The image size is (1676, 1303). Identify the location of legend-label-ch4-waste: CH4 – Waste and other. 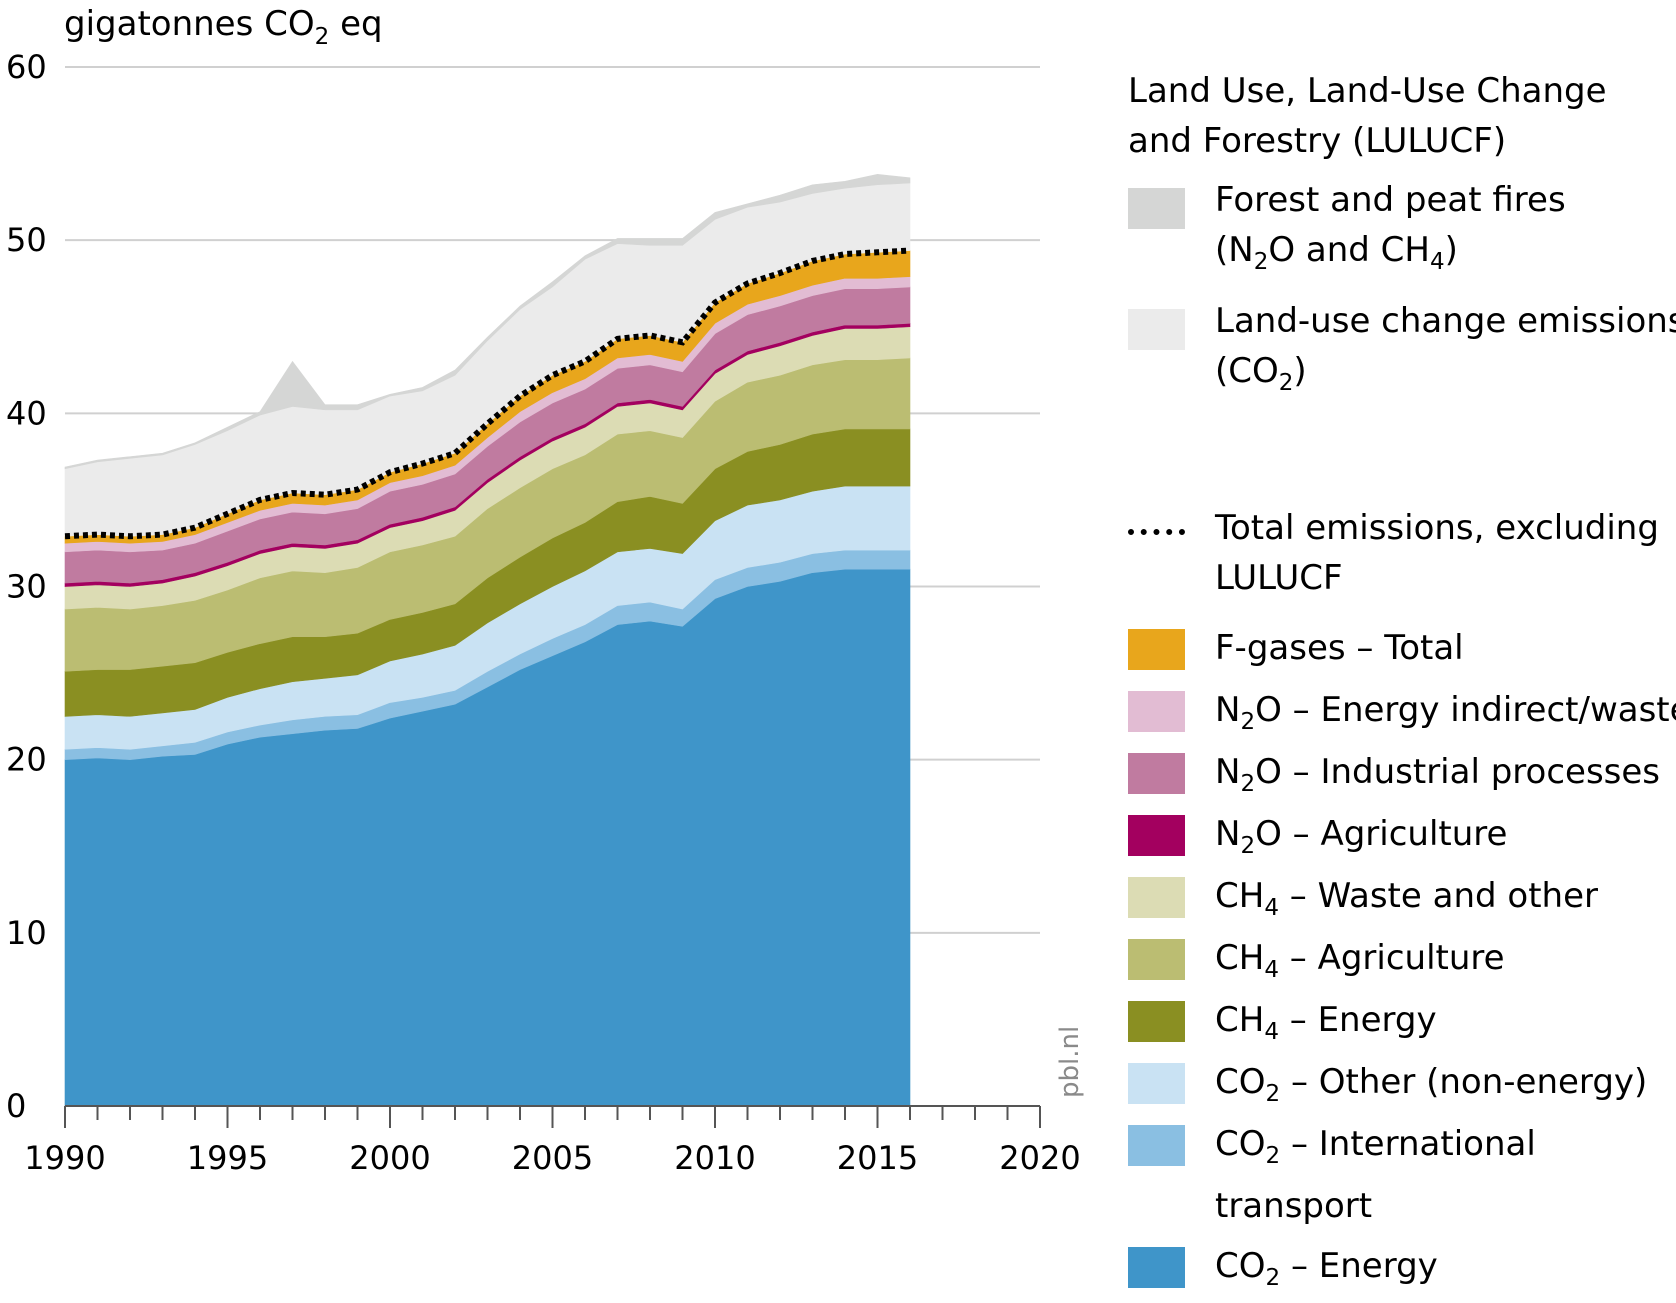
(1406, 898).